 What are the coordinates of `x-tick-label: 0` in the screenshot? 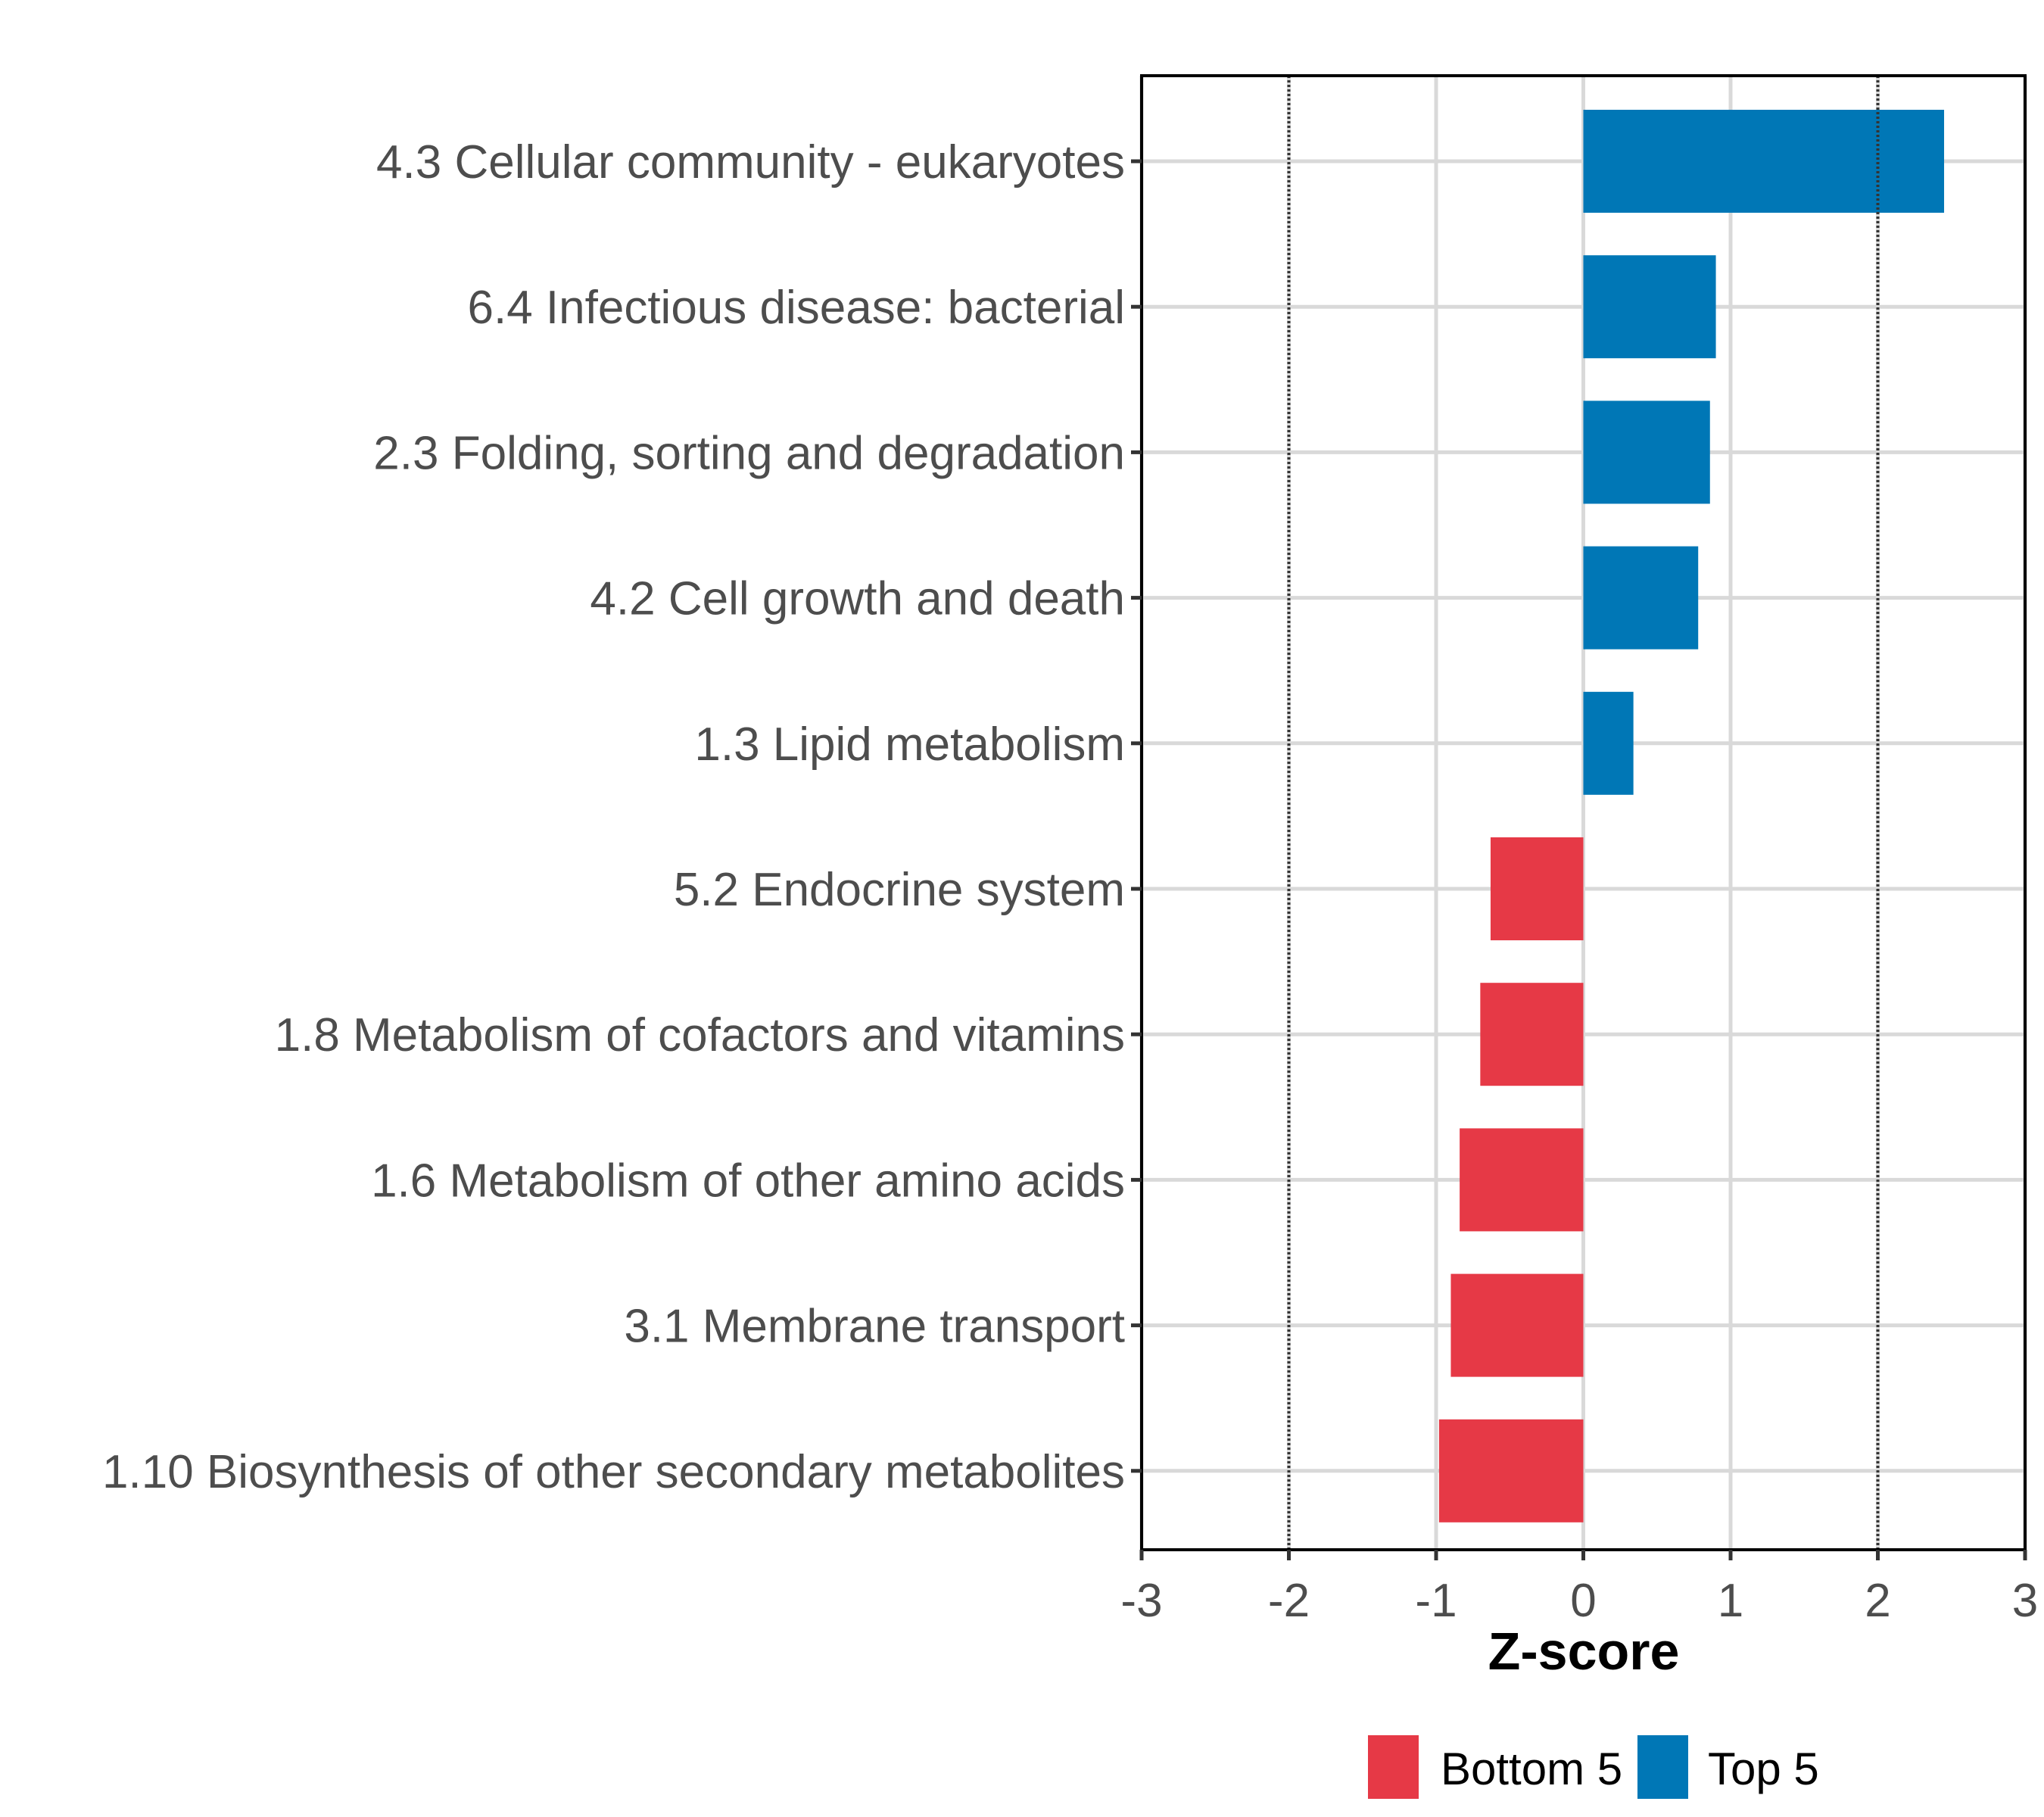 It's located at (1583, 1601).